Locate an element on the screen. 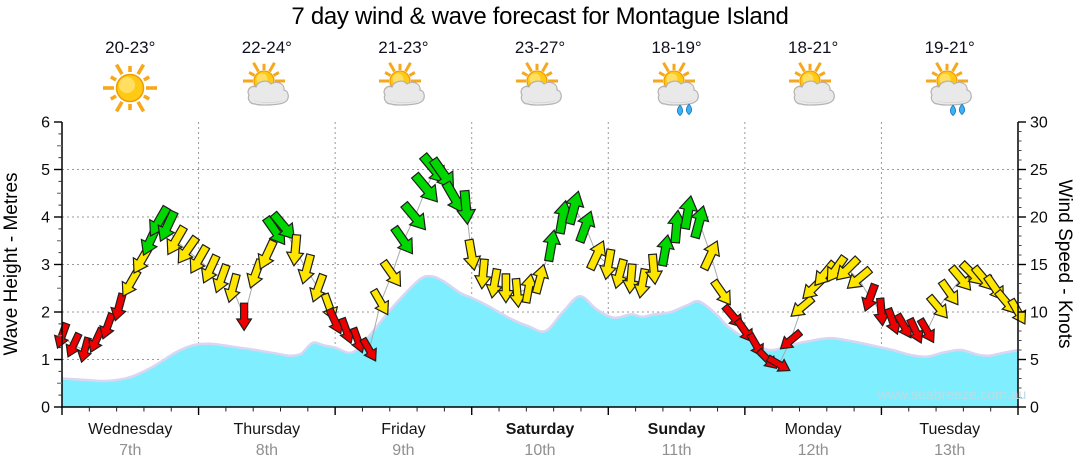 Image resolution: width=1080 pixels, height=475 pixels. left-tick-label: 1 is located at coordinates (45, 360).